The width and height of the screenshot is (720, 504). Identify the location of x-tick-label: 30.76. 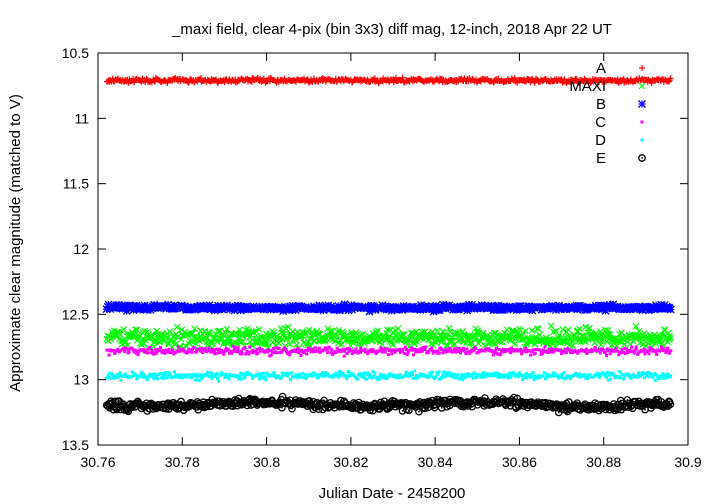
(97, 462).